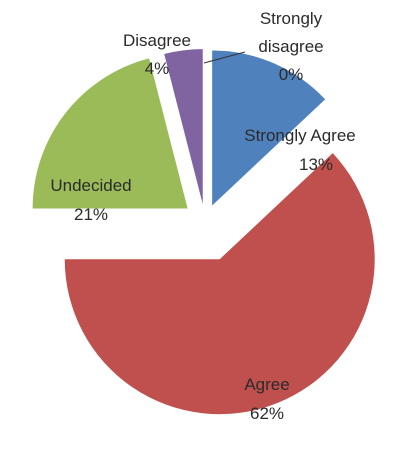  Describe the element at coordinates (316, 164) in the screenshot. I see `pct-strongly-agree: 13%` at that location.